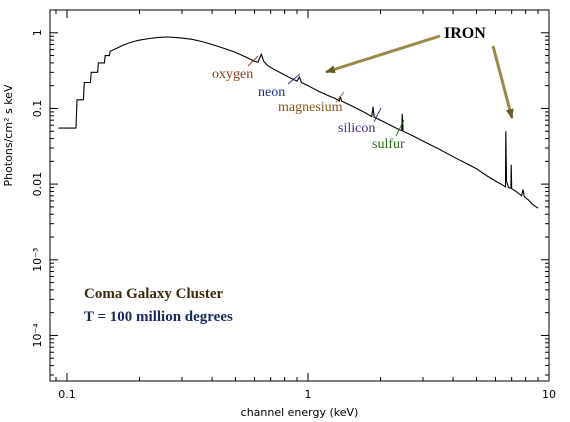 Image resolution: width=570 pixels, height=422 pixels. What do you see at coordinates (294, 79) in the screenshot?
I see `neon-pointer` at bounding box center [294, 79].